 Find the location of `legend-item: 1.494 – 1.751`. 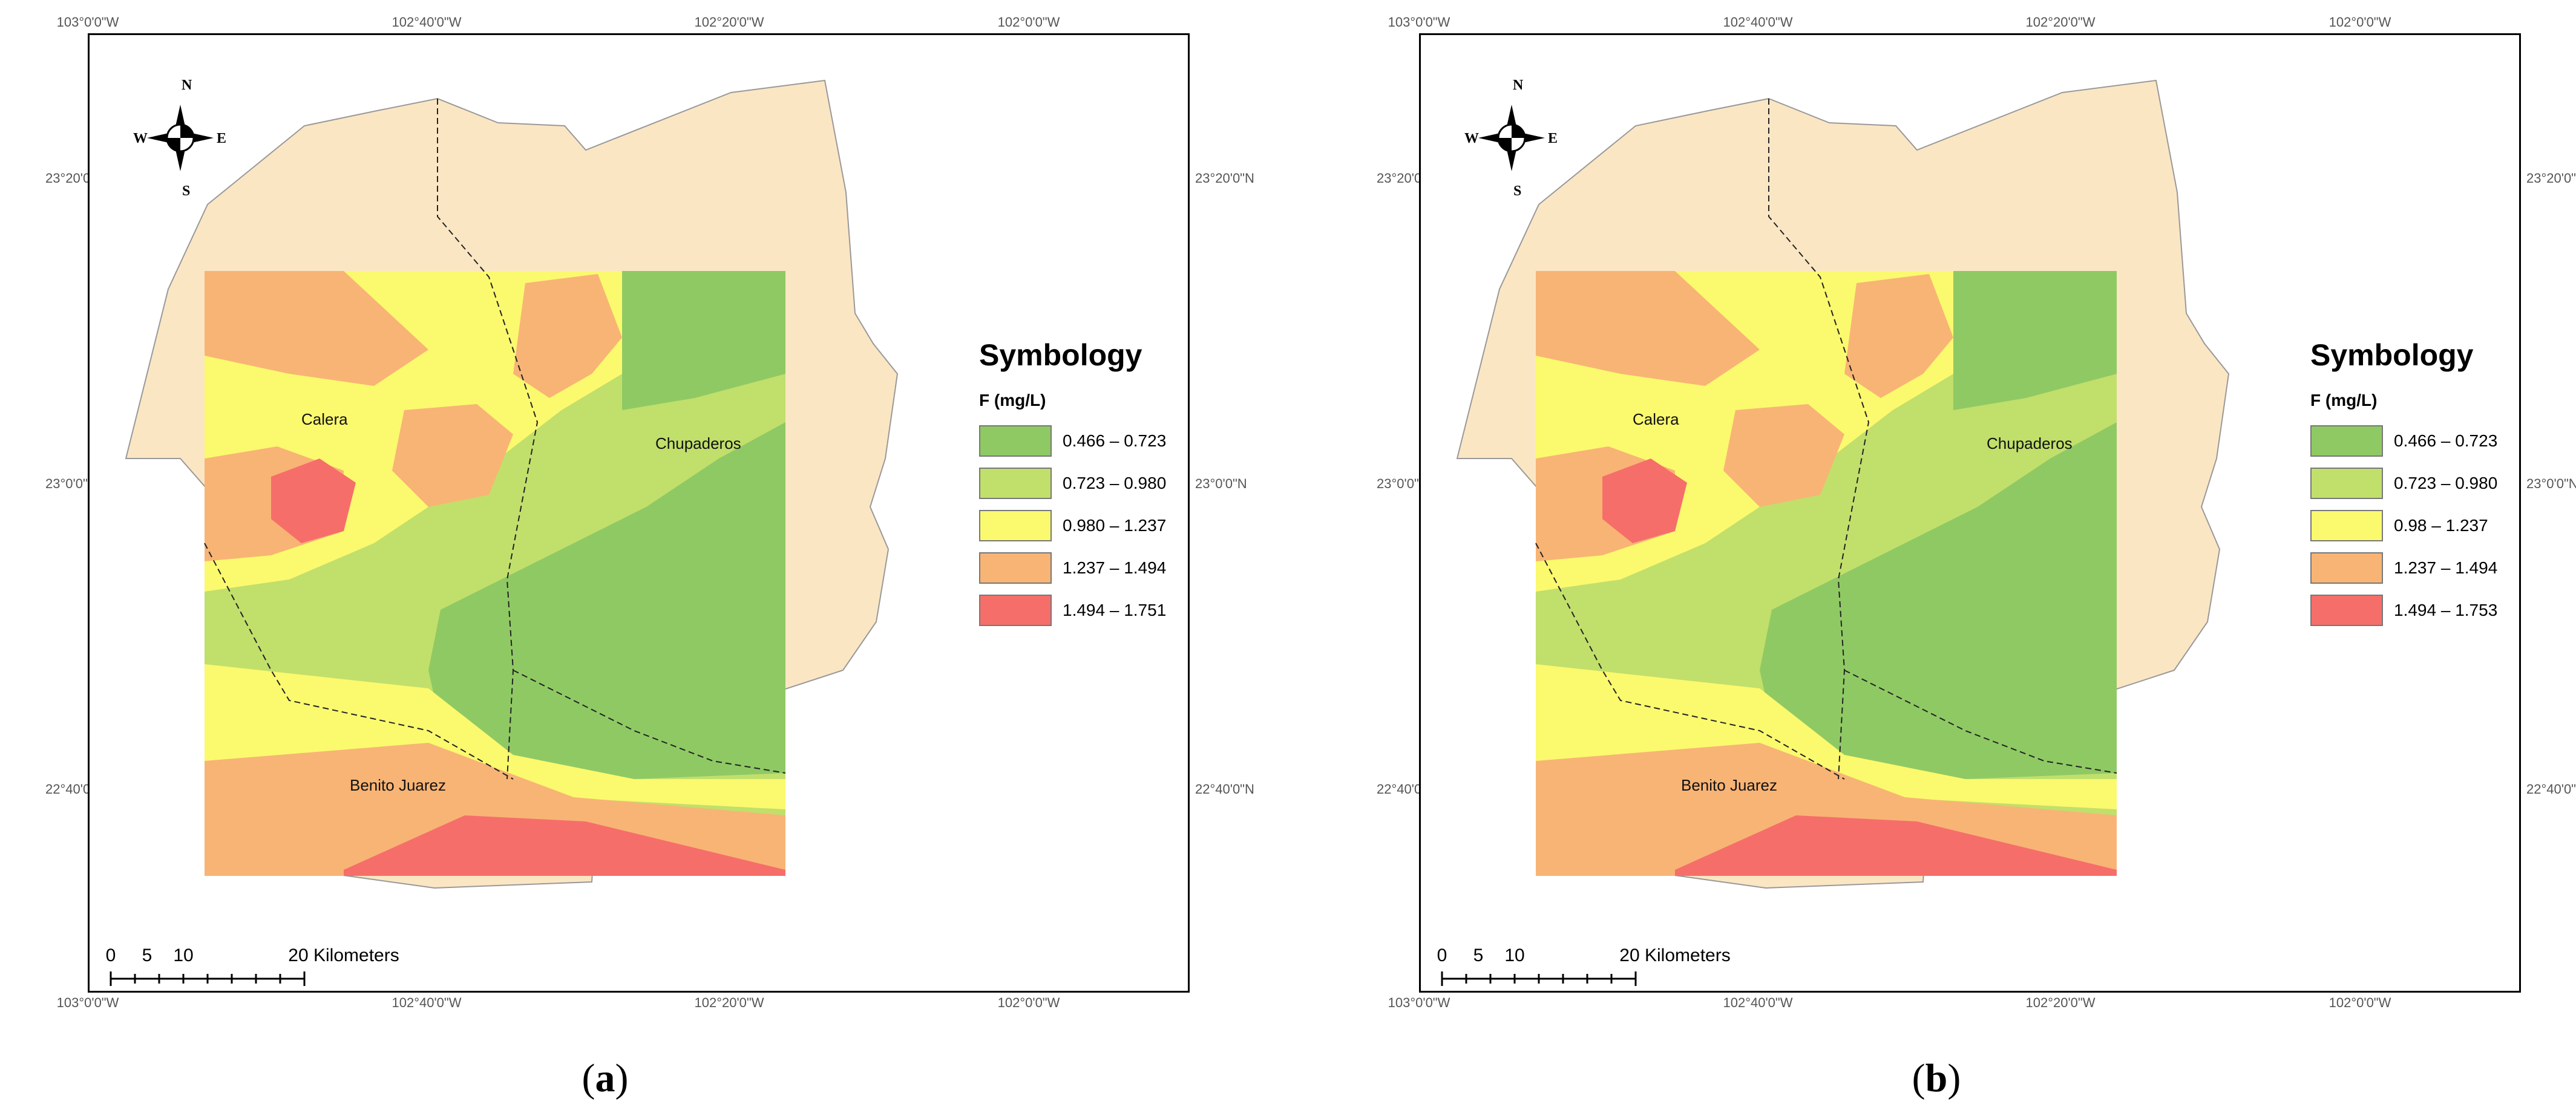

legend-item: 1.494 – 1.751 is located at coordinates (1072, 610).